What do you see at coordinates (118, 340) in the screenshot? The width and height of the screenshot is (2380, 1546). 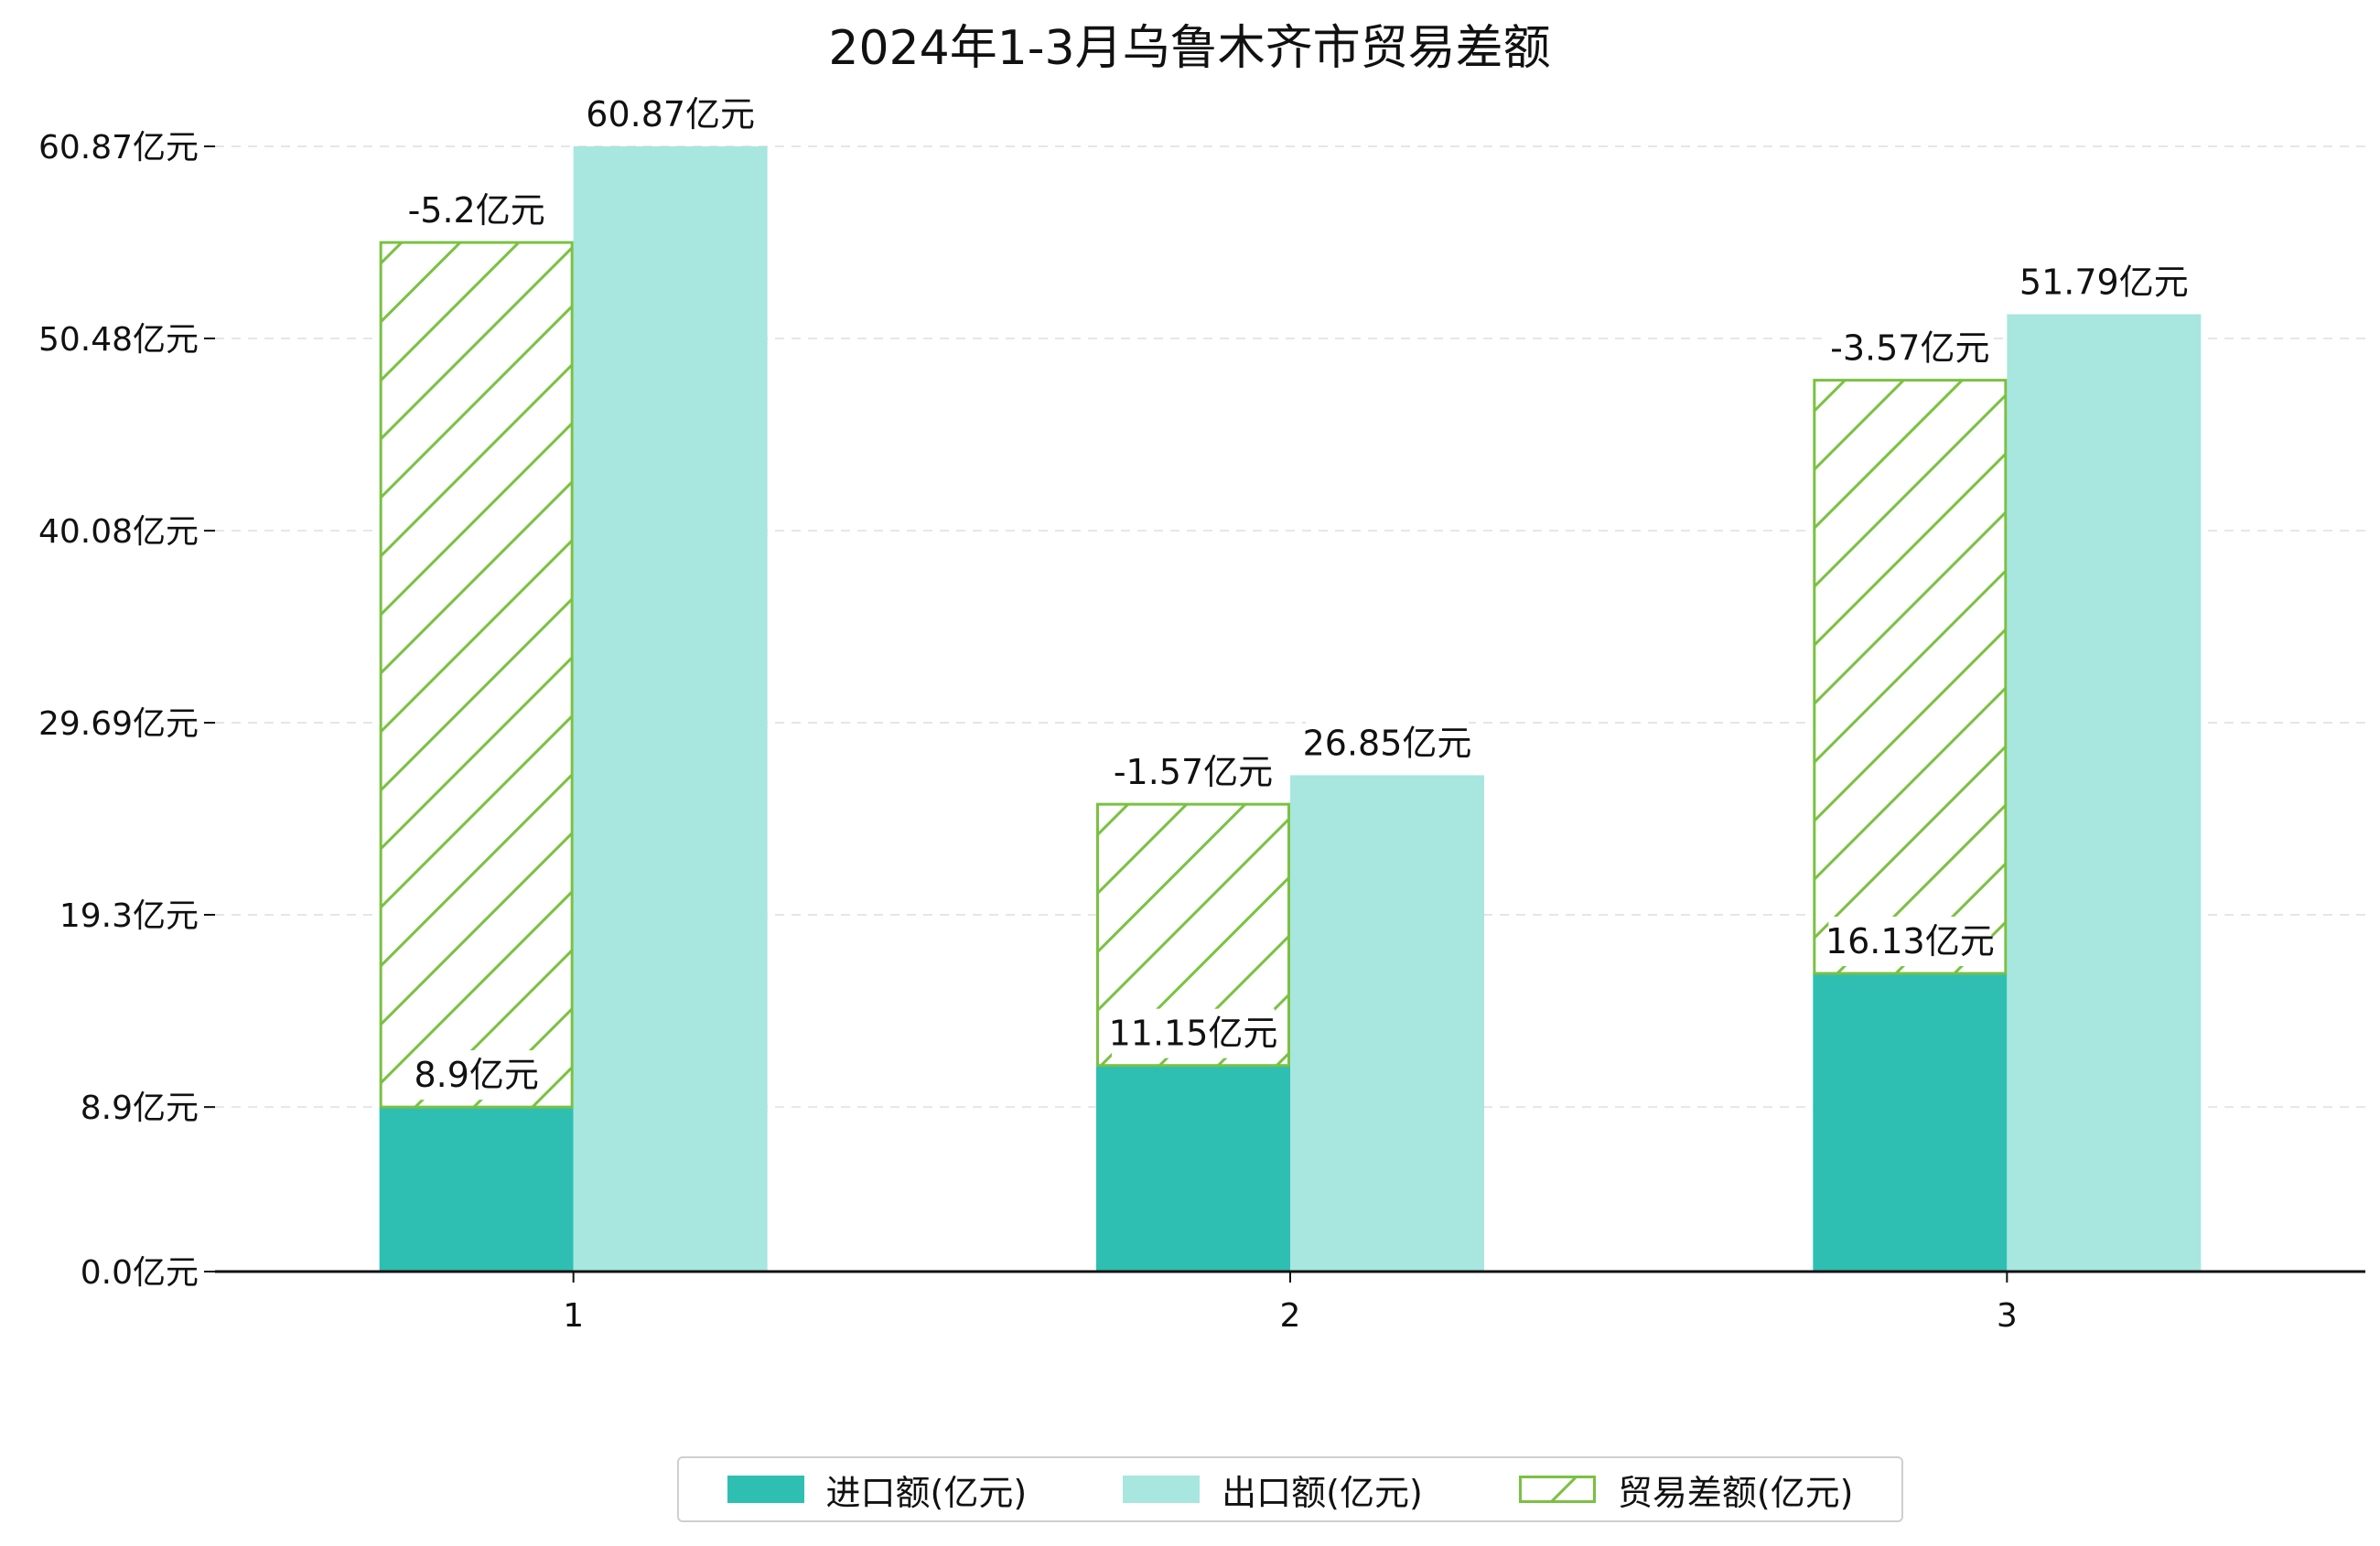 I see `y-tick-label: 50.48亿元` at bounding box center [118, 340].